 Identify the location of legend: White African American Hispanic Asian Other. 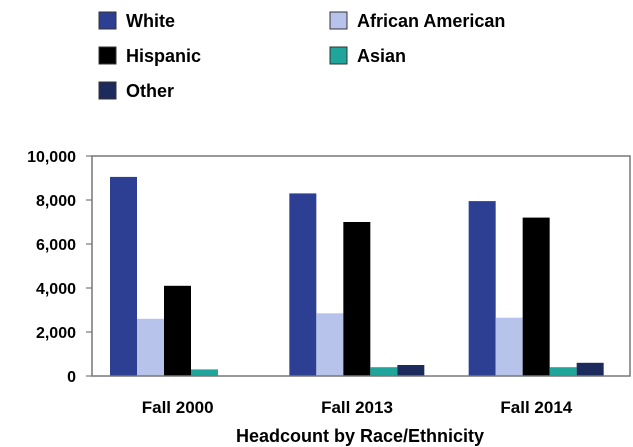
(301, 56).